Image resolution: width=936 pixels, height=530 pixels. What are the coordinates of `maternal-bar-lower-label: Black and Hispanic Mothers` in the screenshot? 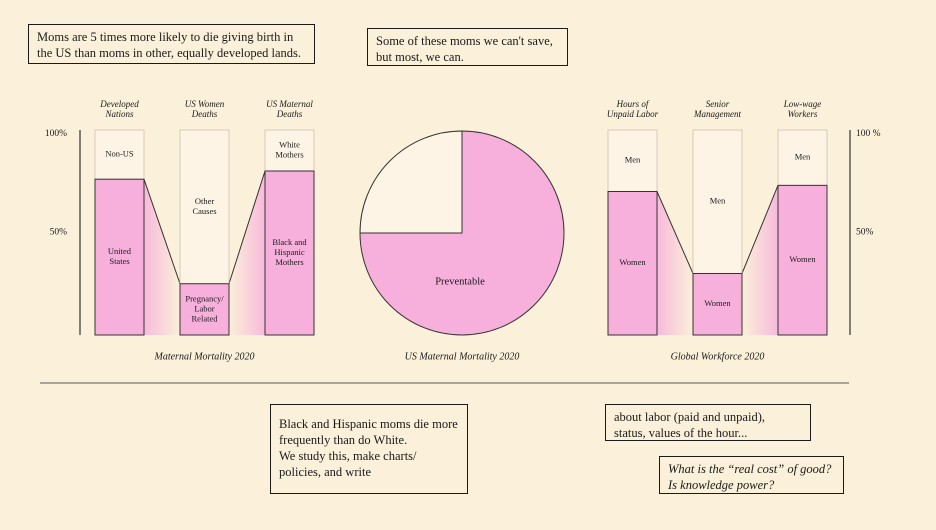 It's located at (289, 252).